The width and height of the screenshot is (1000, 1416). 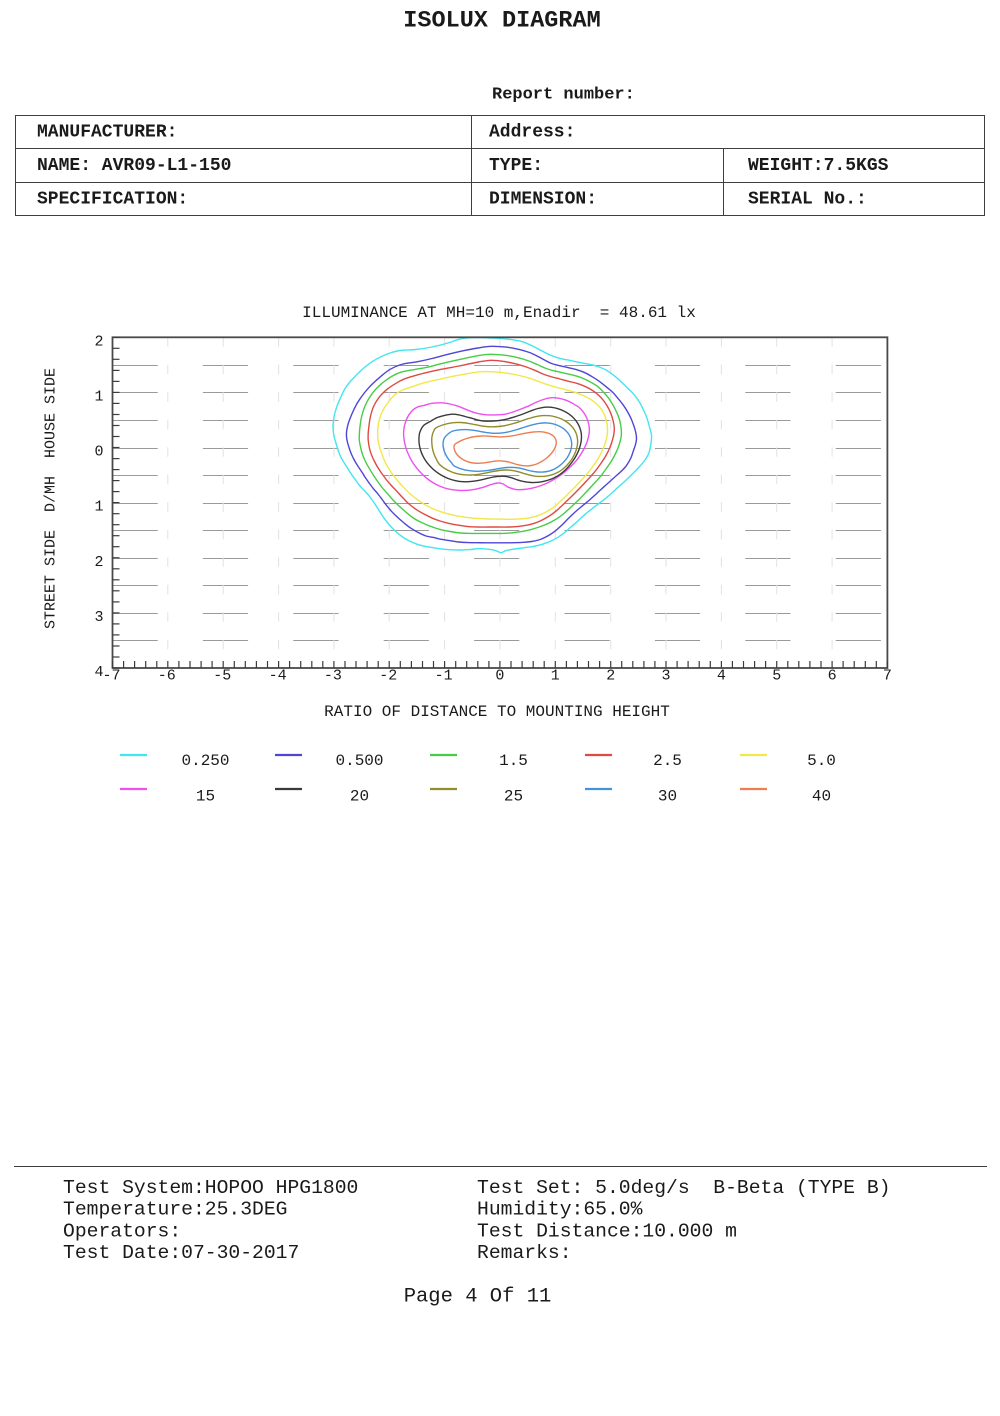 I want to click on svg-text: 0.250, so click(x=205, y=761).